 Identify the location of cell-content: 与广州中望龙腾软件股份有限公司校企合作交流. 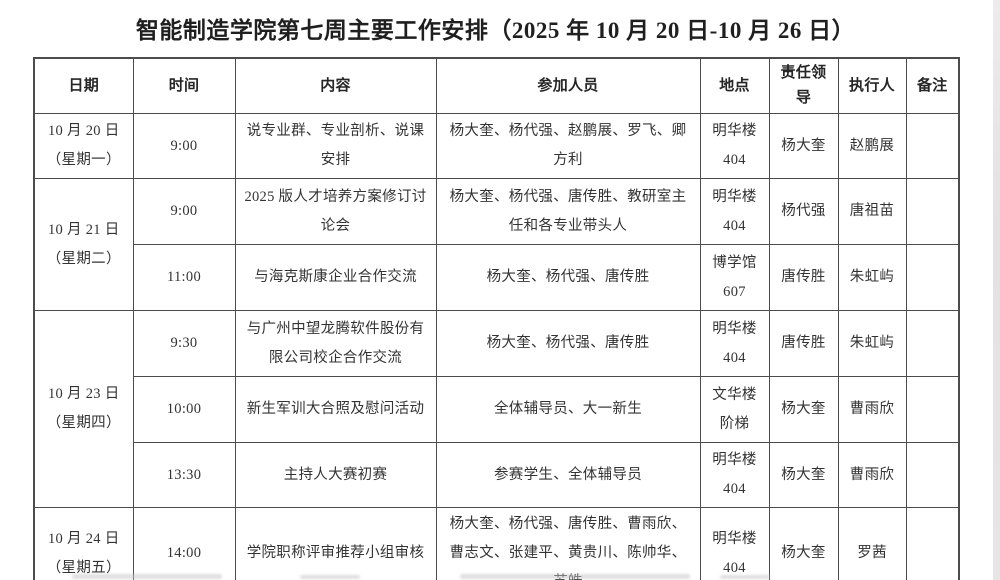
(335, 343).